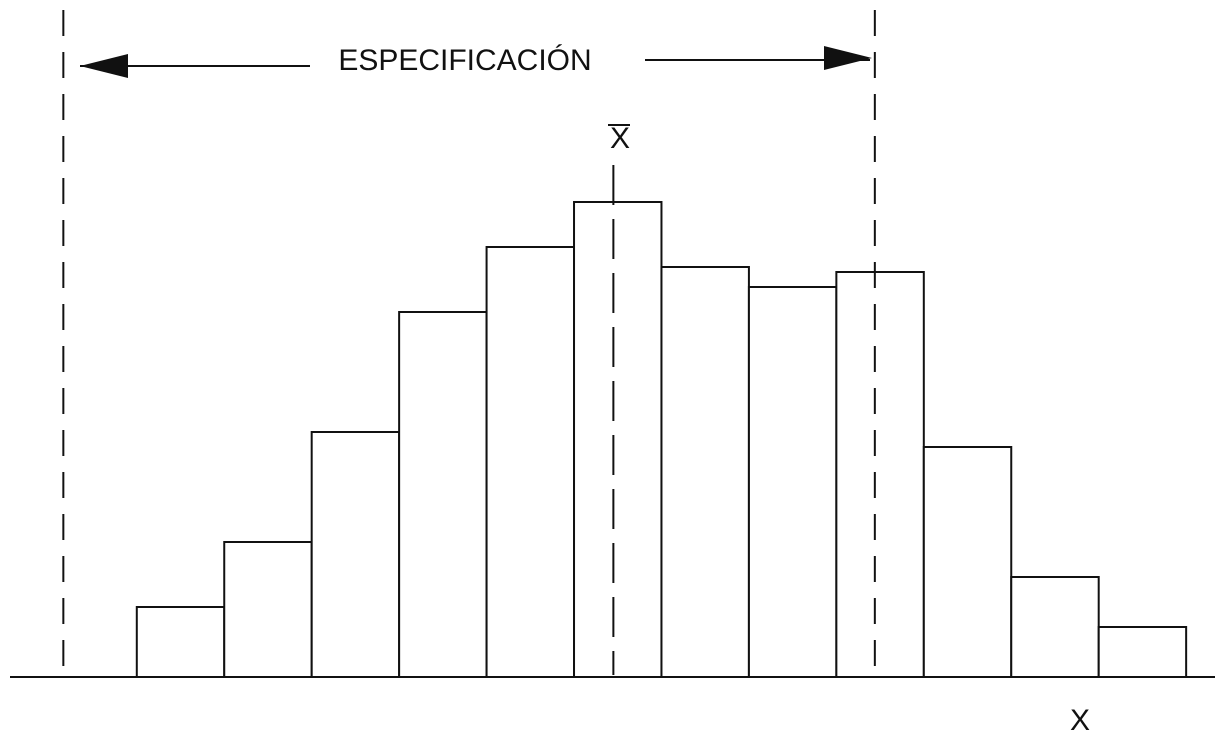  I want to click on x-axis-label: X, so click(1080, 720).